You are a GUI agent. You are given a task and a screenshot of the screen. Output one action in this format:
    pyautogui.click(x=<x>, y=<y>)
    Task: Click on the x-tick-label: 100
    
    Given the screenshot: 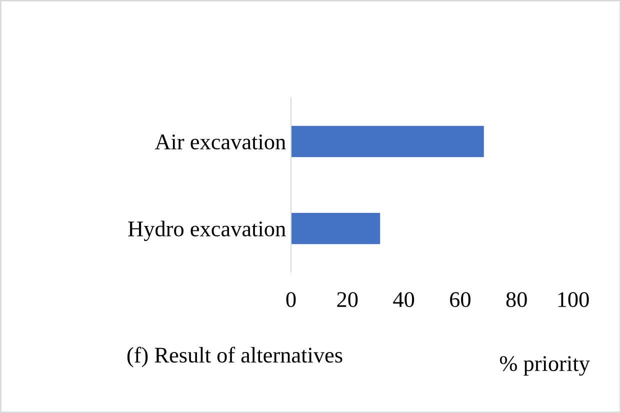 What is the action you would take?
    pyautogui.click(x=573, y=300)
    